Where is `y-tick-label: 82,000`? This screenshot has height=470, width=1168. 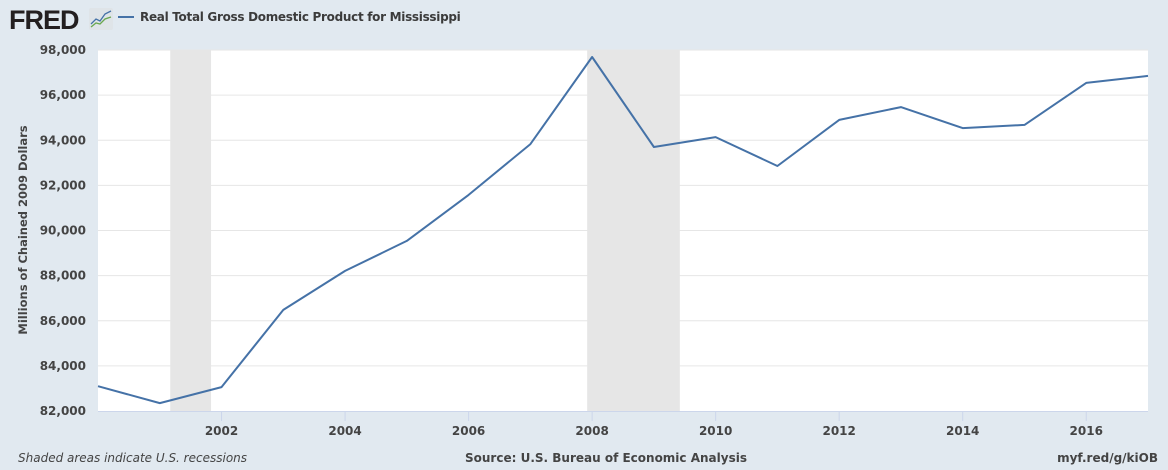
y-tick-label: 82,000 is located at coordinates (63, 411).